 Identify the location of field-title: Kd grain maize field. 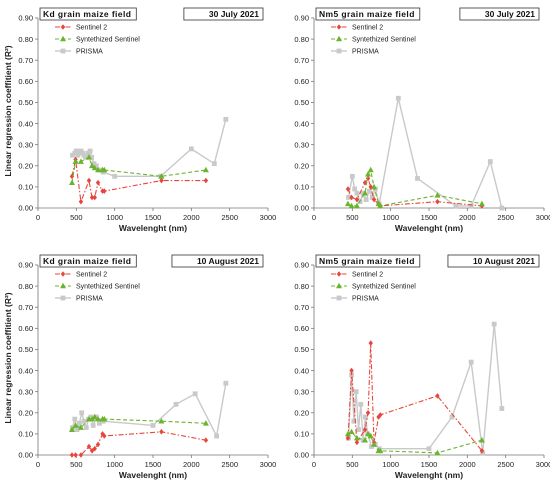
(87, 14).